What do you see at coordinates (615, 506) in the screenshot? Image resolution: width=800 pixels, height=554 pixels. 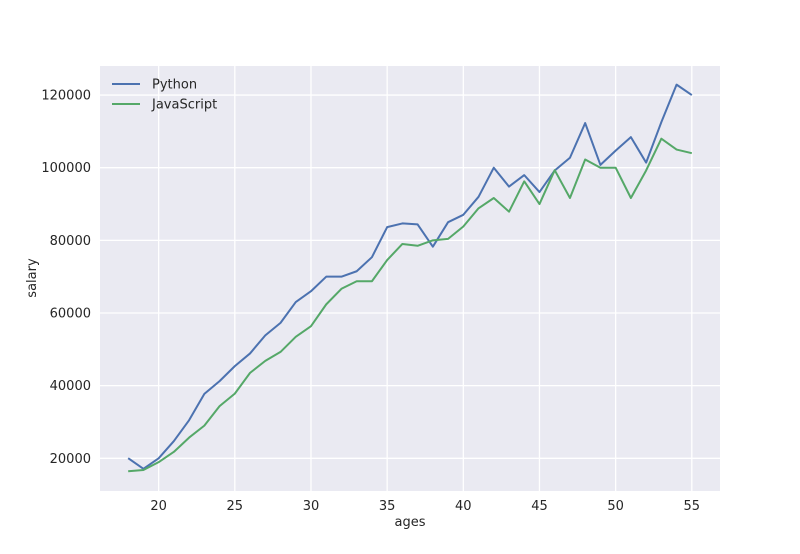 I see `x-tick-label: 50` at bounding box center [615, 506].